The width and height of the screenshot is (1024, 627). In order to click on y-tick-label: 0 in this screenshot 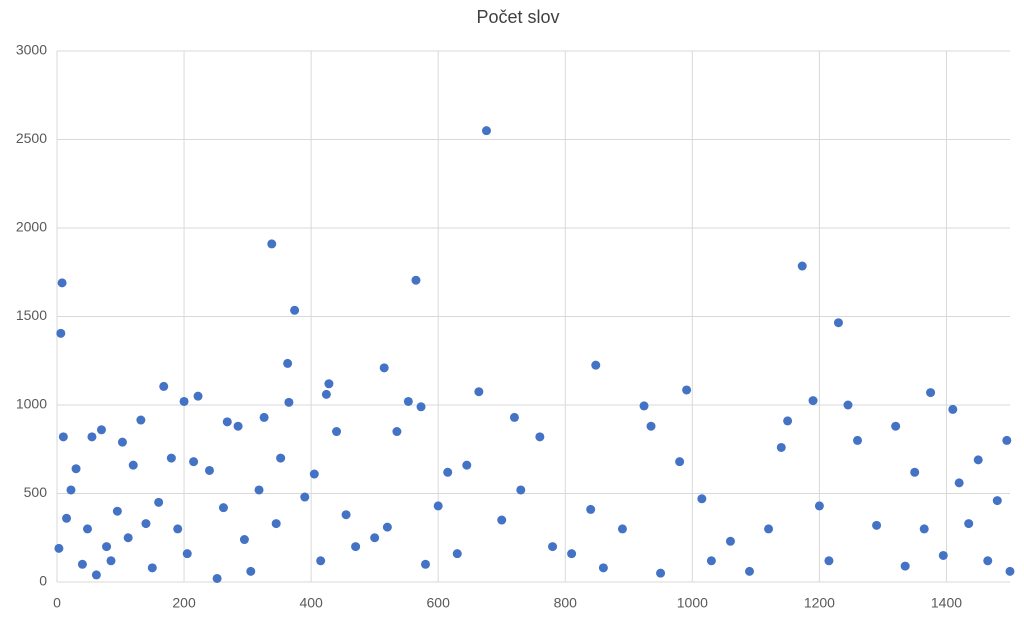, I will do `click(43, 581)`.